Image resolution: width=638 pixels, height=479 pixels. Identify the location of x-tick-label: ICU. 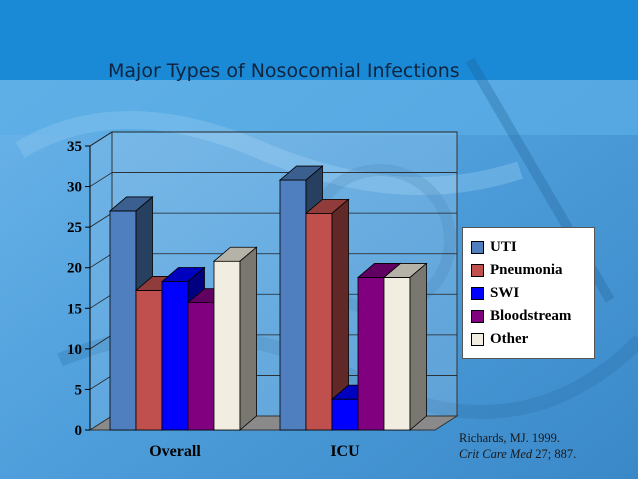
(345, 451).